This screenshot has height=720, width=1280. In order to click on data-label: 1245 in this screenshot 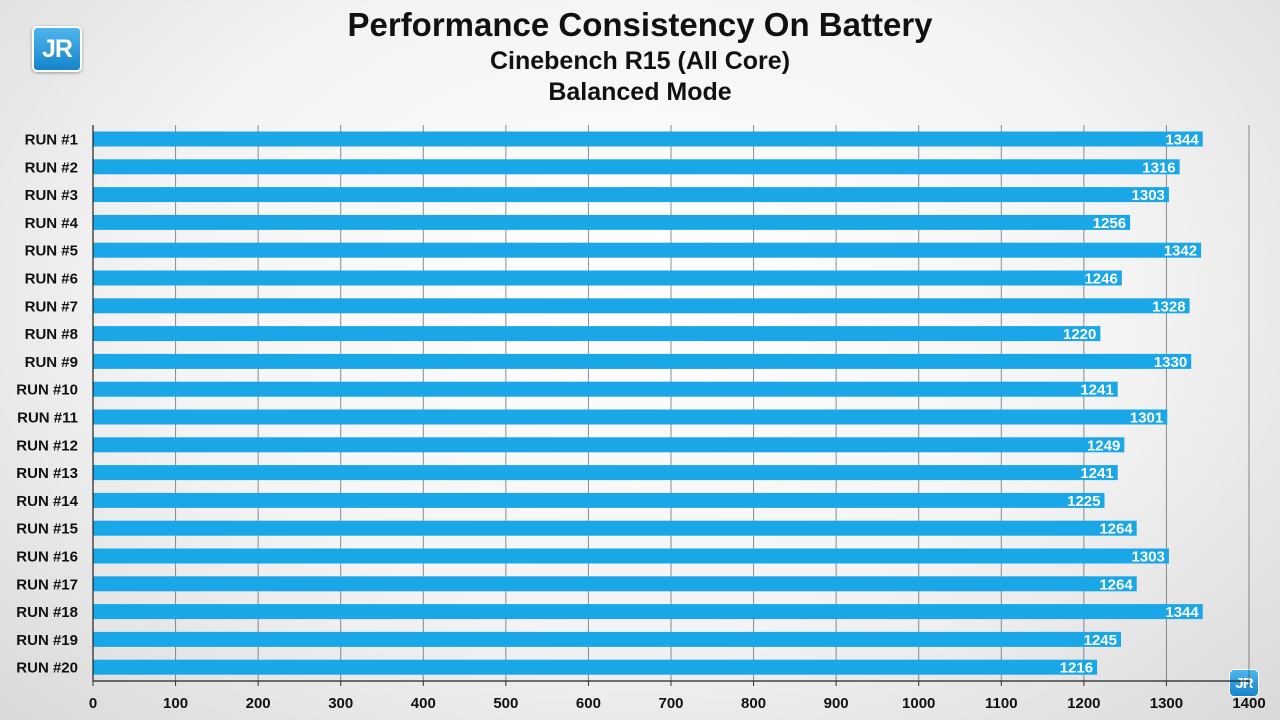, I will do `click(1100, 640)`.